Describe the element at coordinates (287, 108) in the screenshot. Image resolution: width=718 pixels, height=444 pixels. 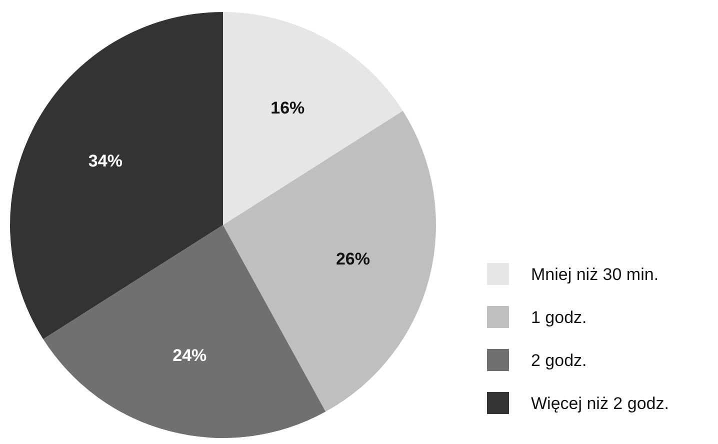
I see `data-label: 16%` at that location.